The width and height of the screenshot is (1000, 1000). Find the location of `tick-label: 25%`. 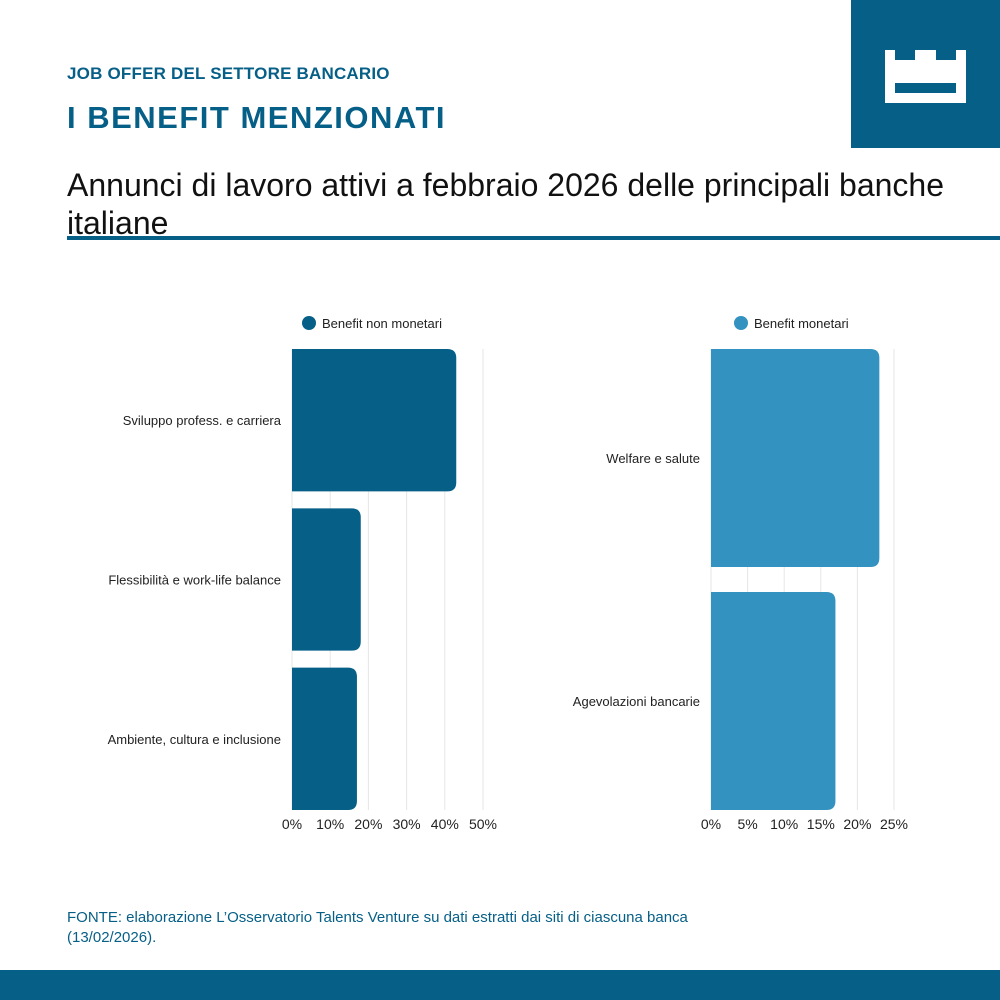

tick-label: 25% is located at coordinates (894, 824).